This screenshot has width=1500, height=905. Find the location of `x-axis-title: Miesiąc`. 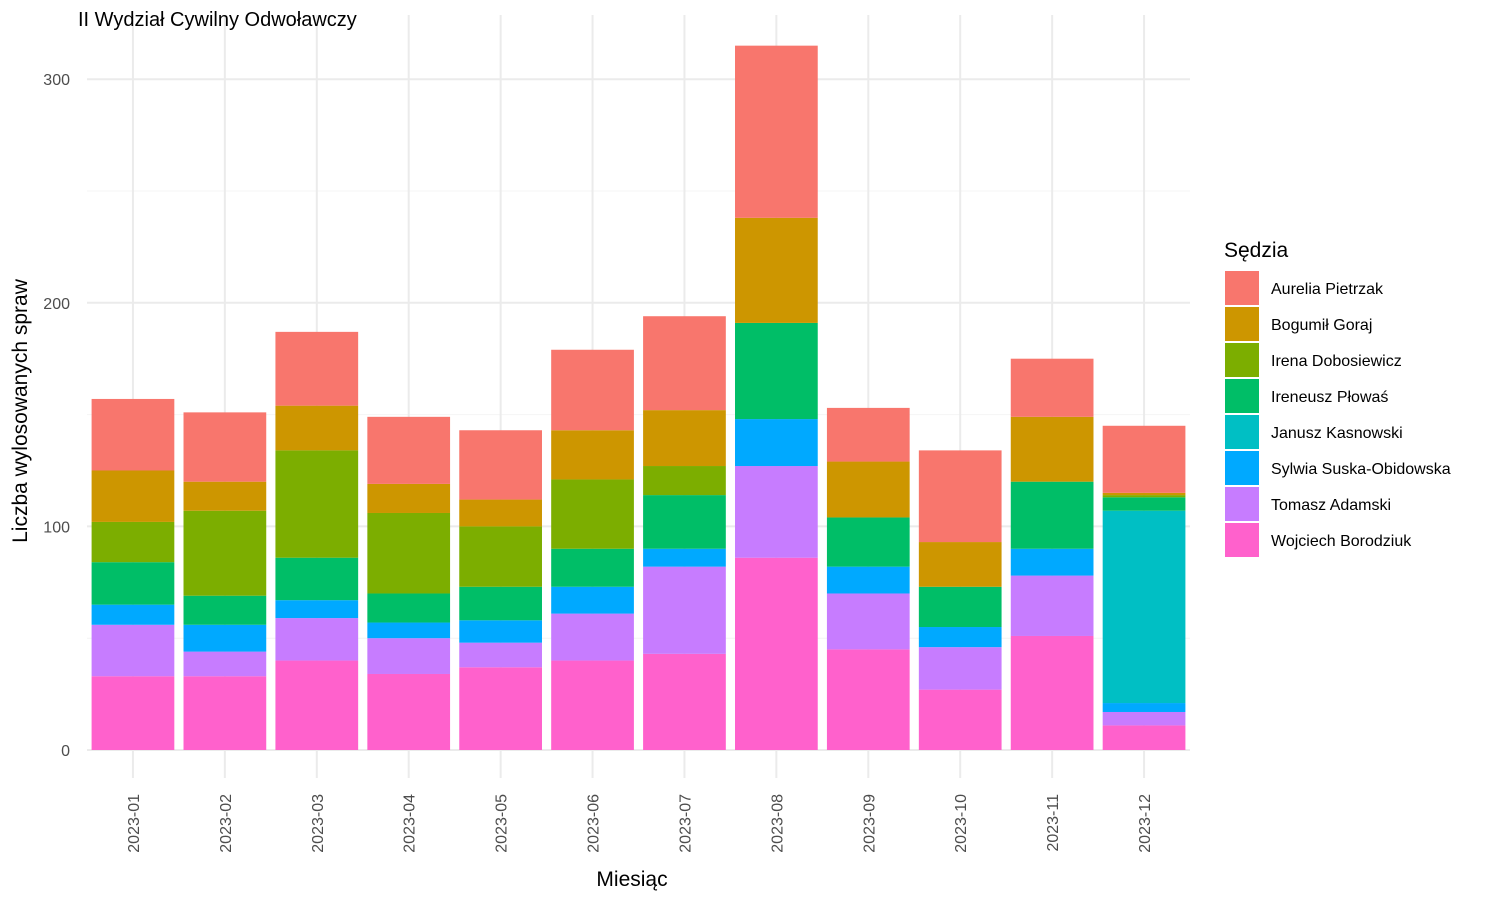

x-axis-title: Miesiąc is located at coordinates (631, 879).